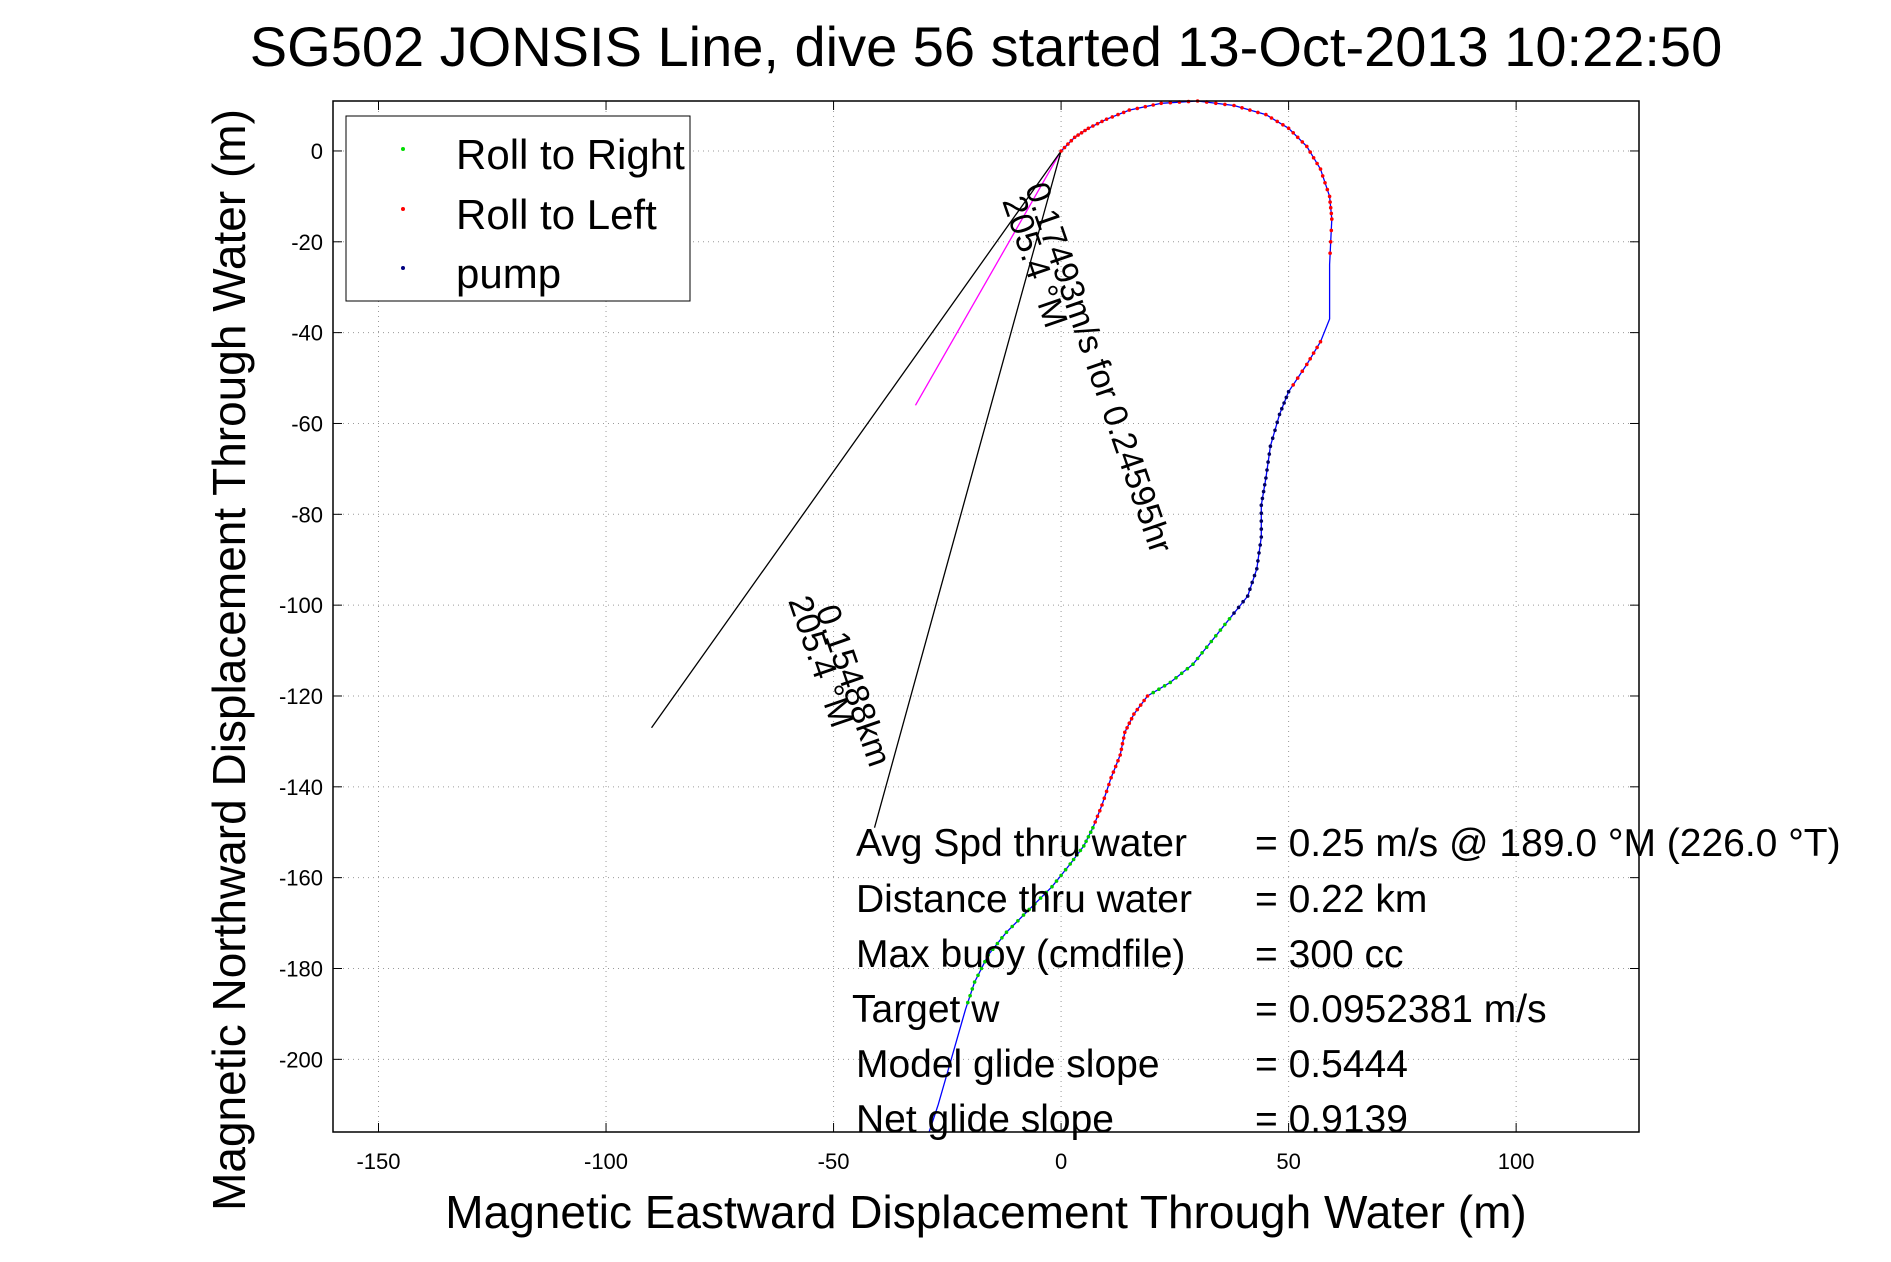 This screenshot has height=1262, width=1891. I want to click on x-tick-label: 0, so click(1061, 1161).